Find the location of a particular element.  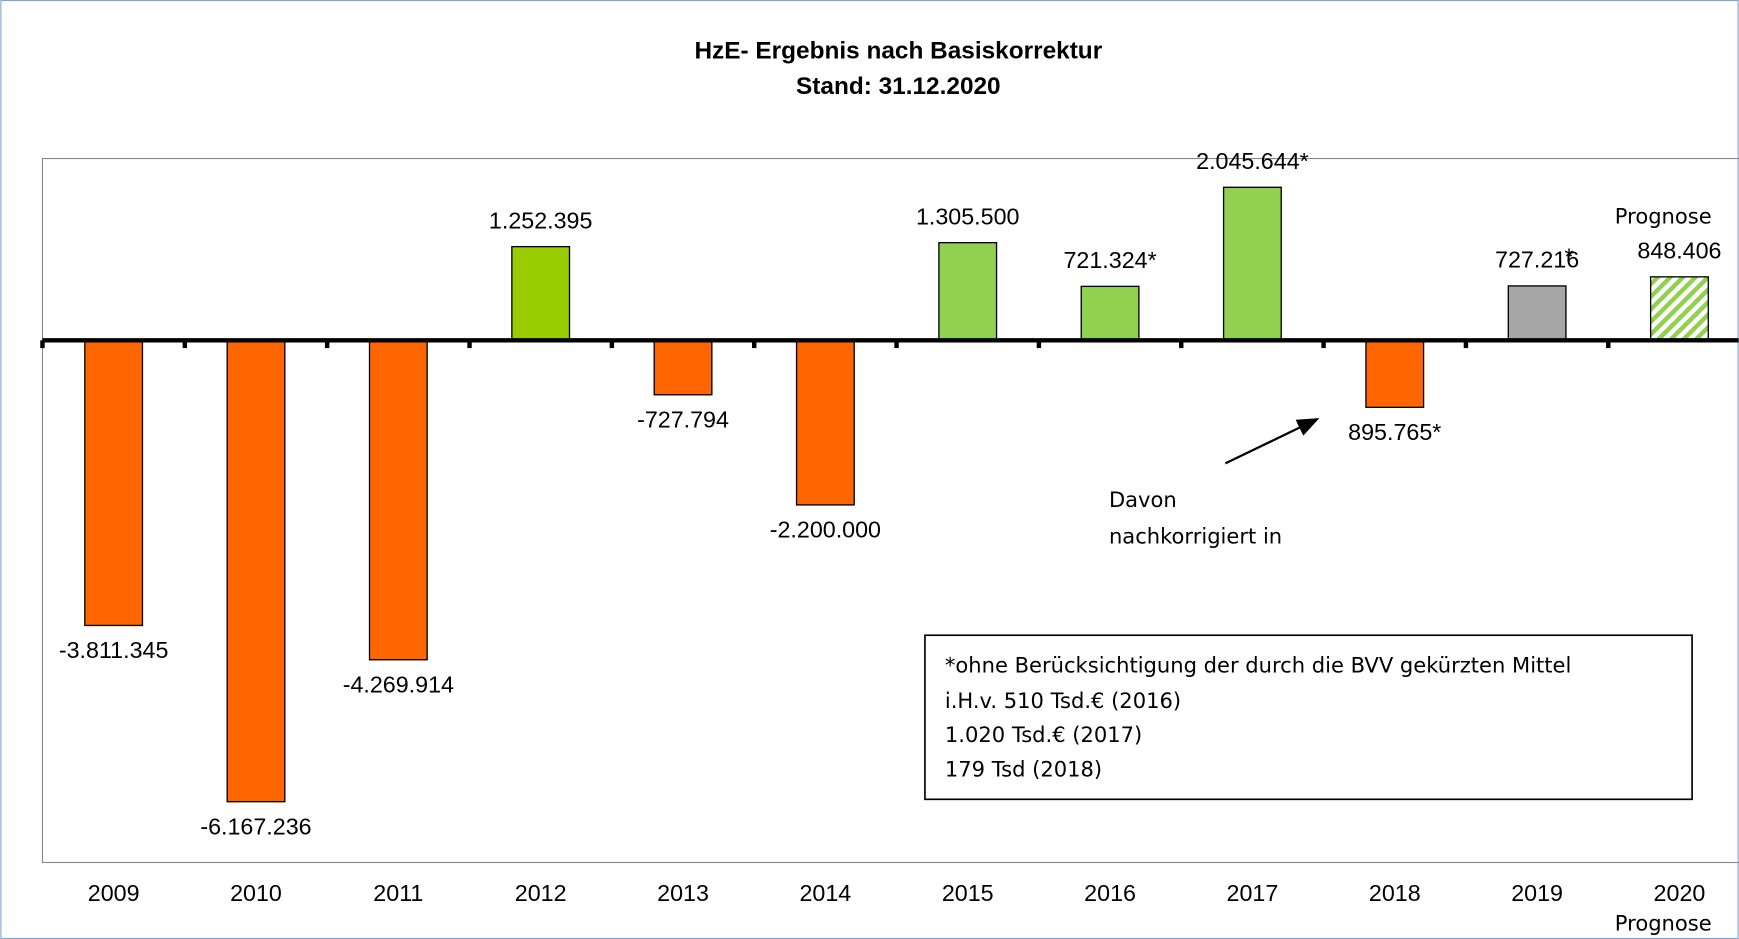

x-tick-label: 2017 is located at coordinates (1253, 893).